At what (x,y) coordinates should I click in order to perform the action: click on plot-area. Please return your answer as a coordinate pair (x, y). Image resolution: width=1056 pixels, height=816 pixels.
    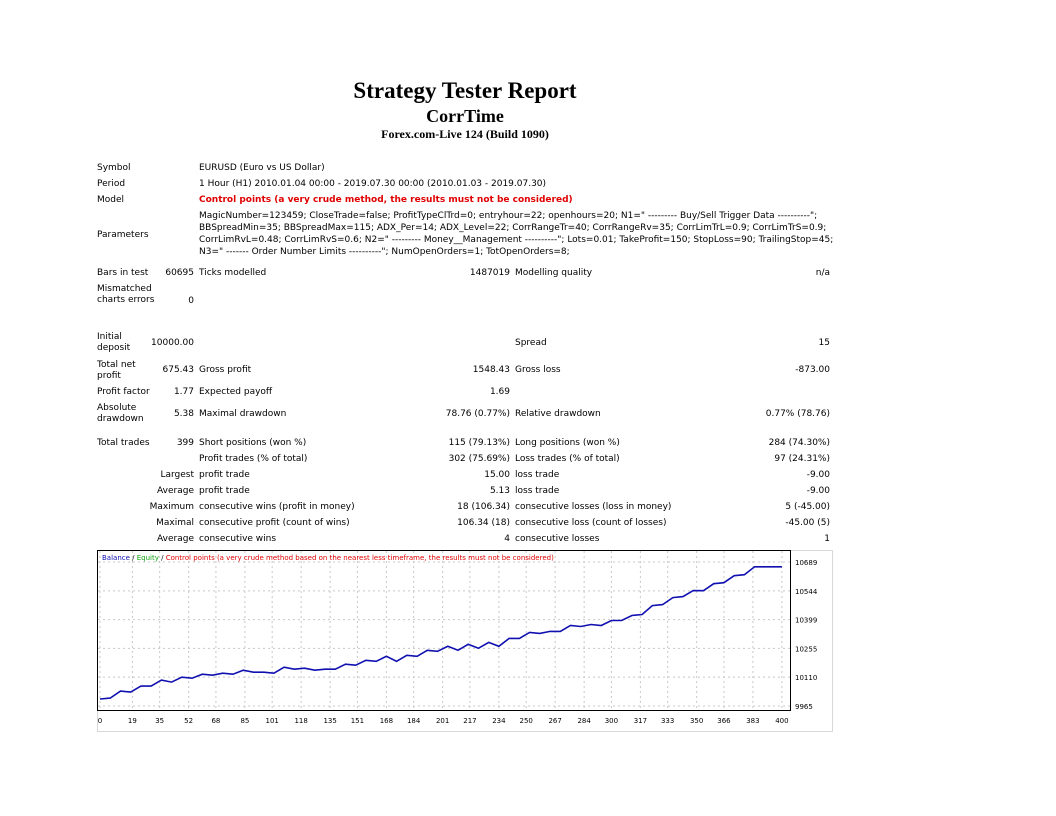
    Looking at the image, I should click on (444, 630).